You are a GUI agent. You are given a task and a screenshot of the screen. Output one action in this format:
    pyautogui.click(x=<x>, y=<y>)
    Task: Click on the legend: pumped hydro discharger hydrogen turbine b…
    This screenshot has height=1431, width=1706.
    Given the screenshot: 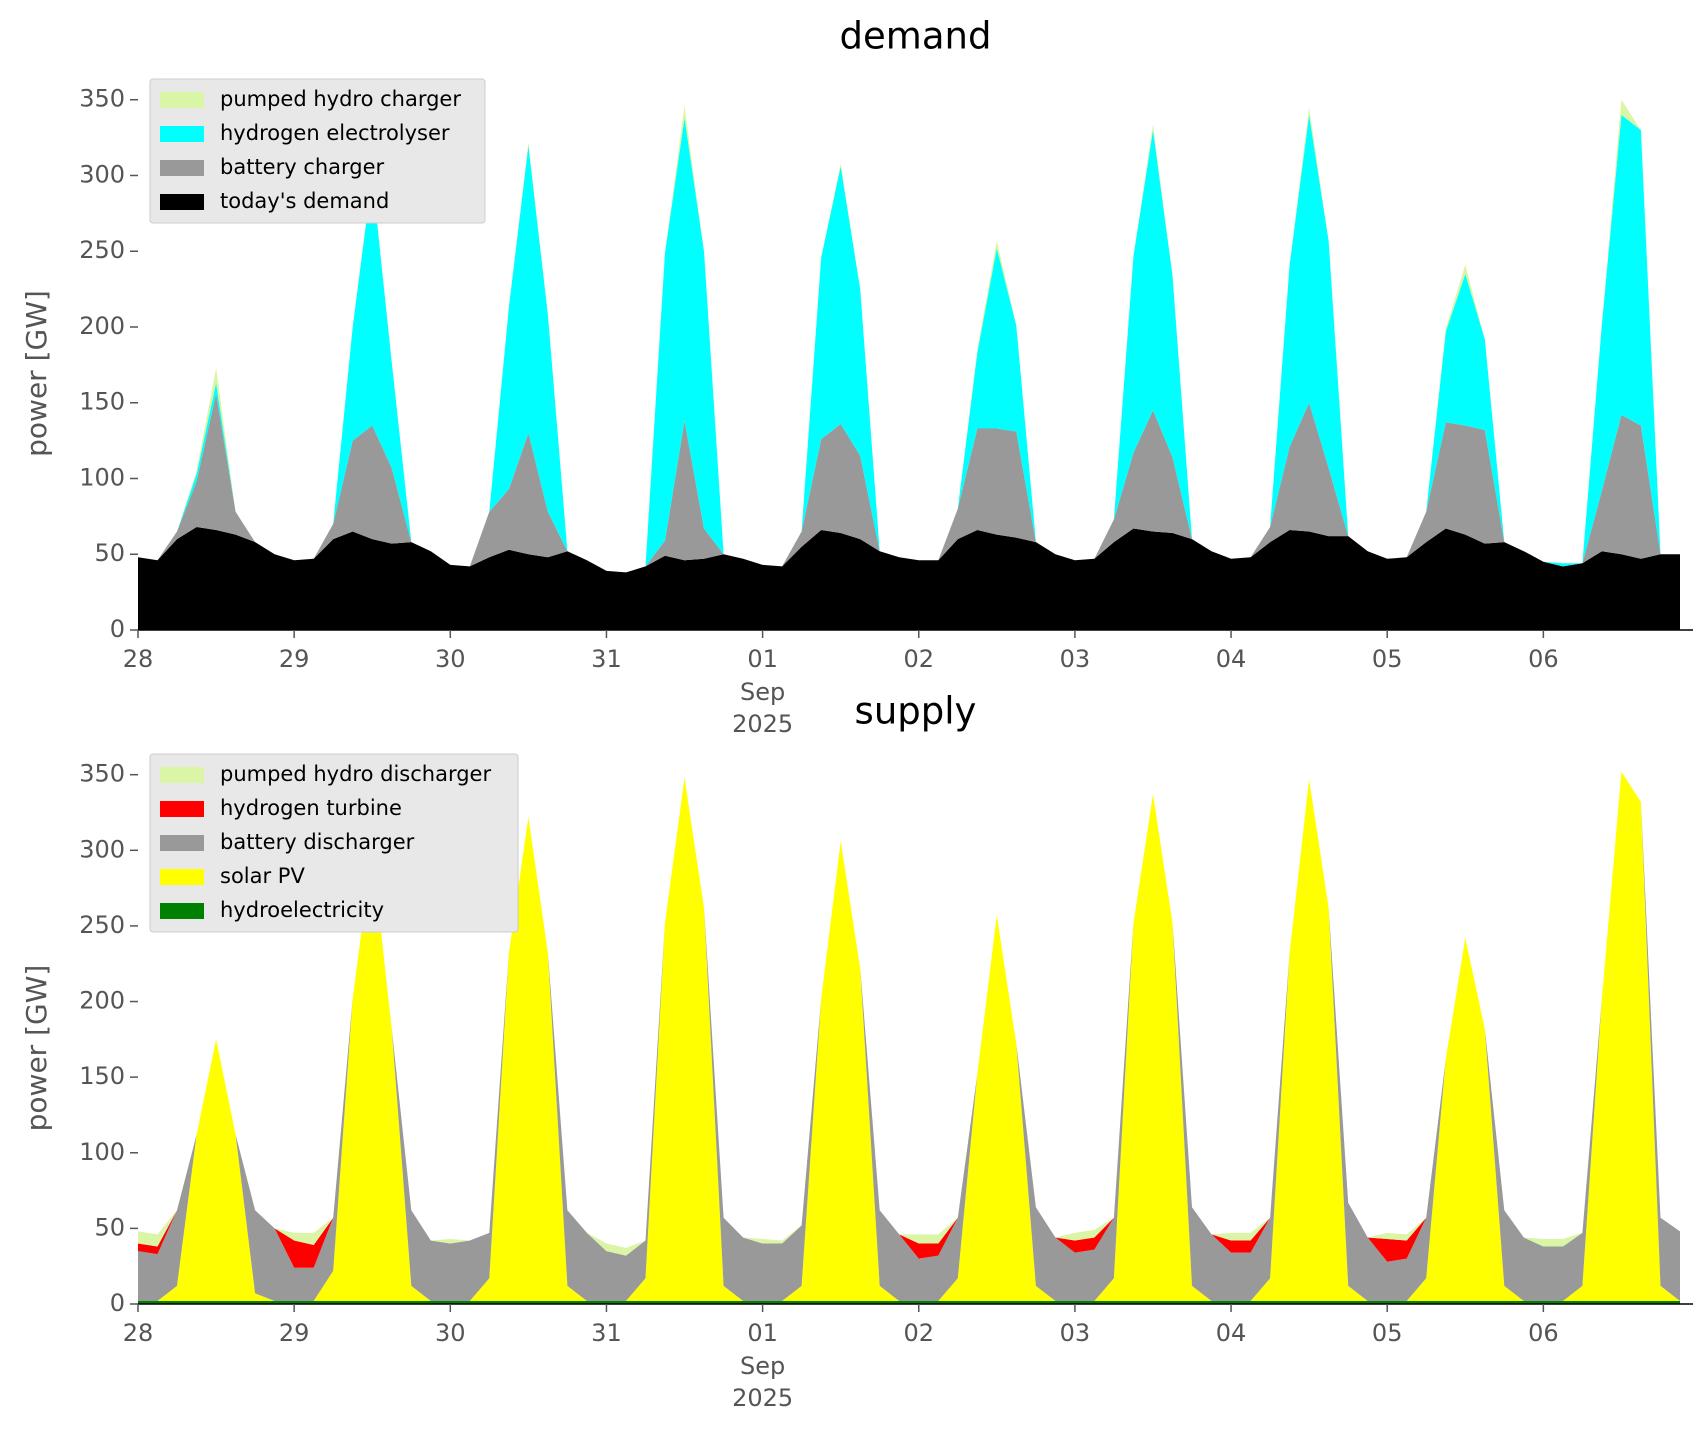 What is the action you would take?
    pyautogui.click(x=334, y=843)
    